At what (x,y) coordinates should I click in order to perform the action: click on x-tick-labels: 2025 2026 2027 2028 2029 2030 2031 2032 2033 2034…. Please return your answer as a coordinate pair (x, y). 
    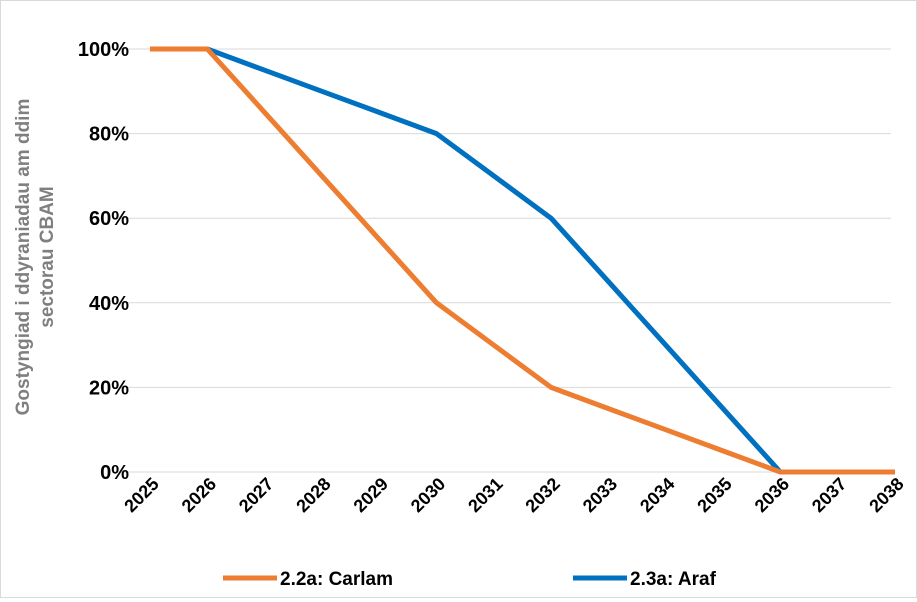
    Looking at the image, I should click on (513, 495).